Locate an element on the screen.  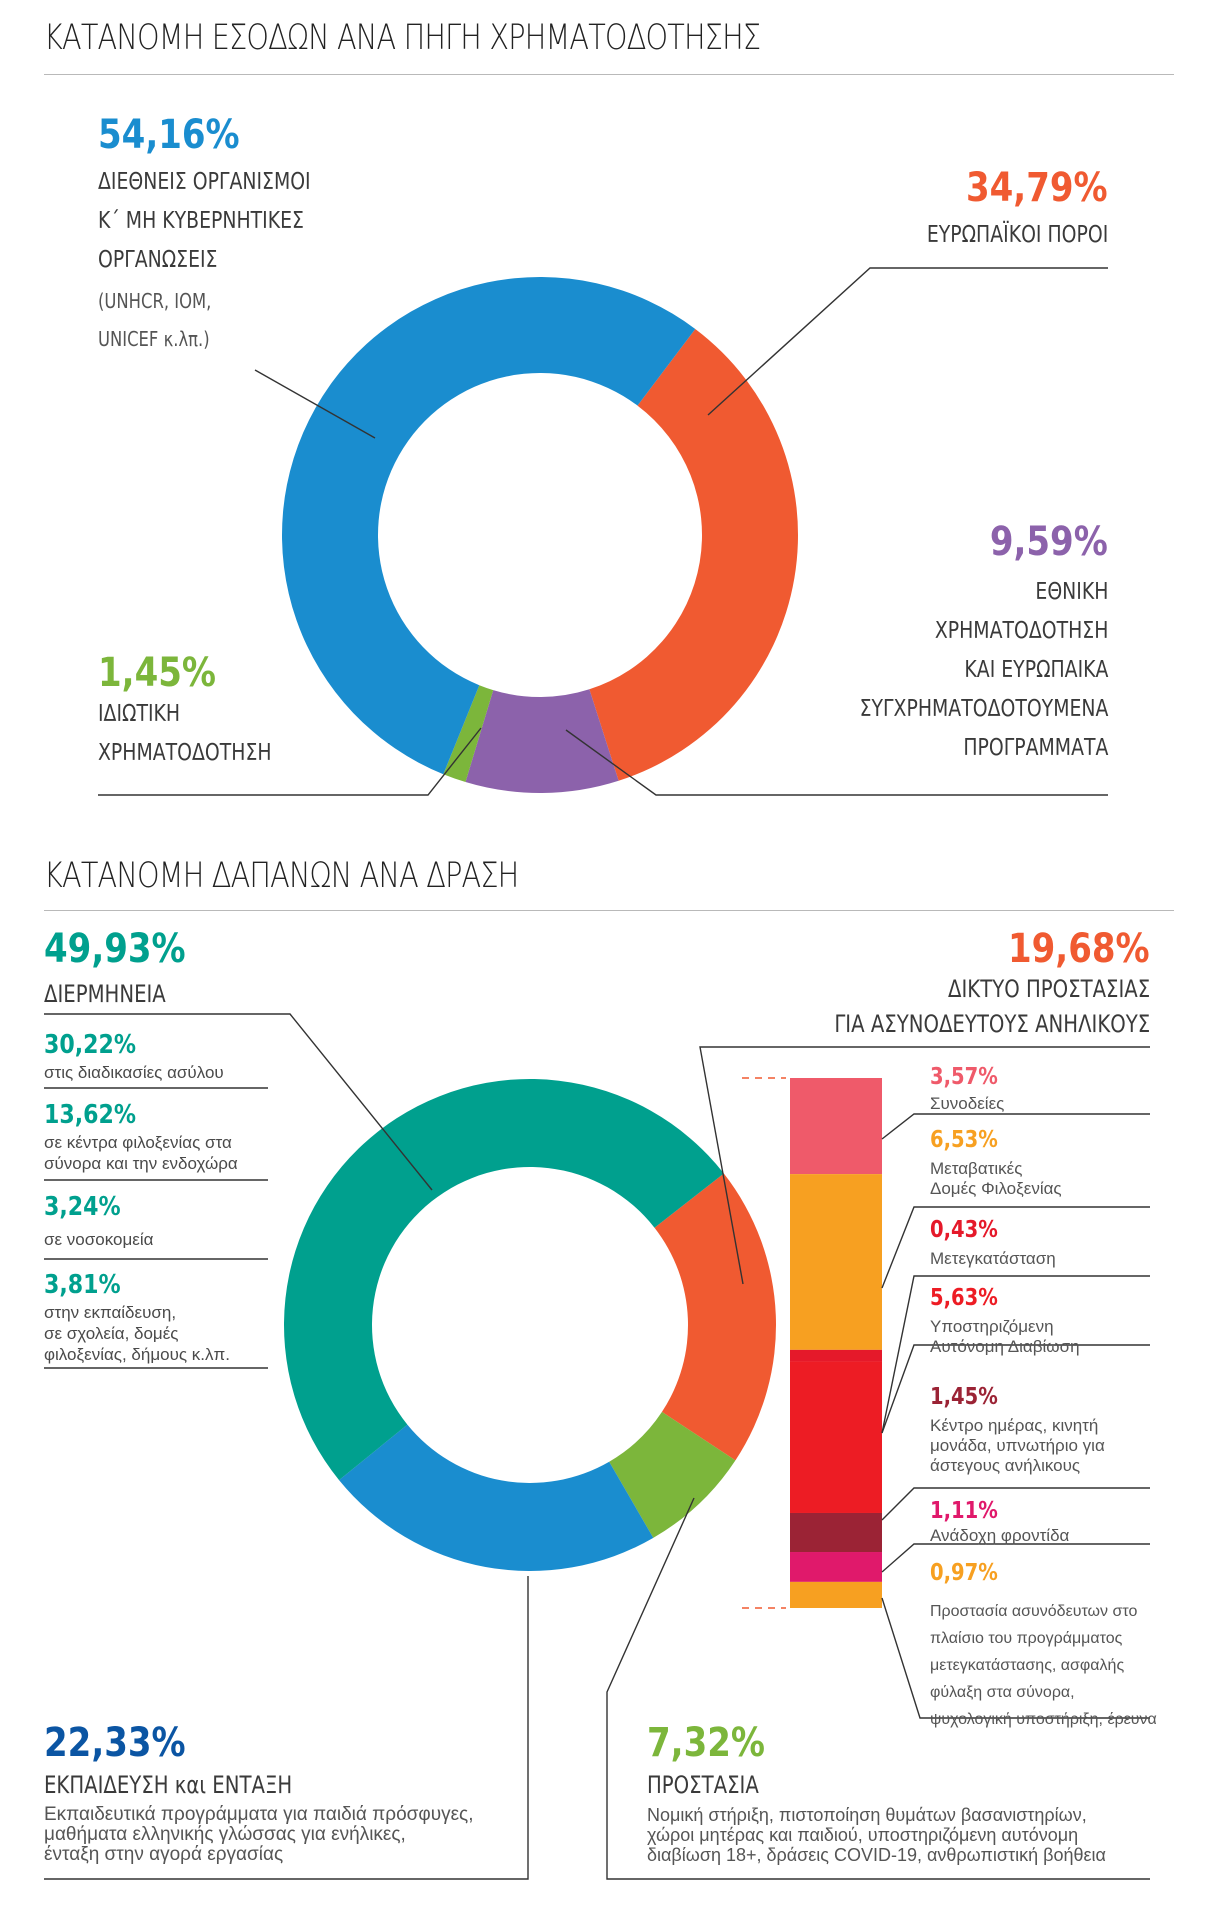
interp-sub-3-pct: 3,24% is located at coordinates (82, 1207).